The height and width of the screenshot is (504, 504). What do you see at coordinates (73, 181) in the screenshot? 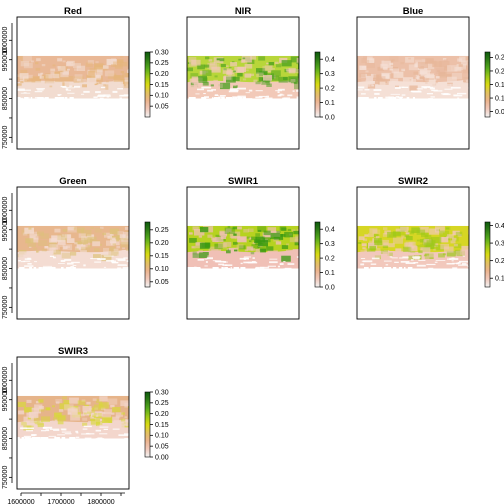
I see `panel-title: Green` at bounding box center [73, 181].